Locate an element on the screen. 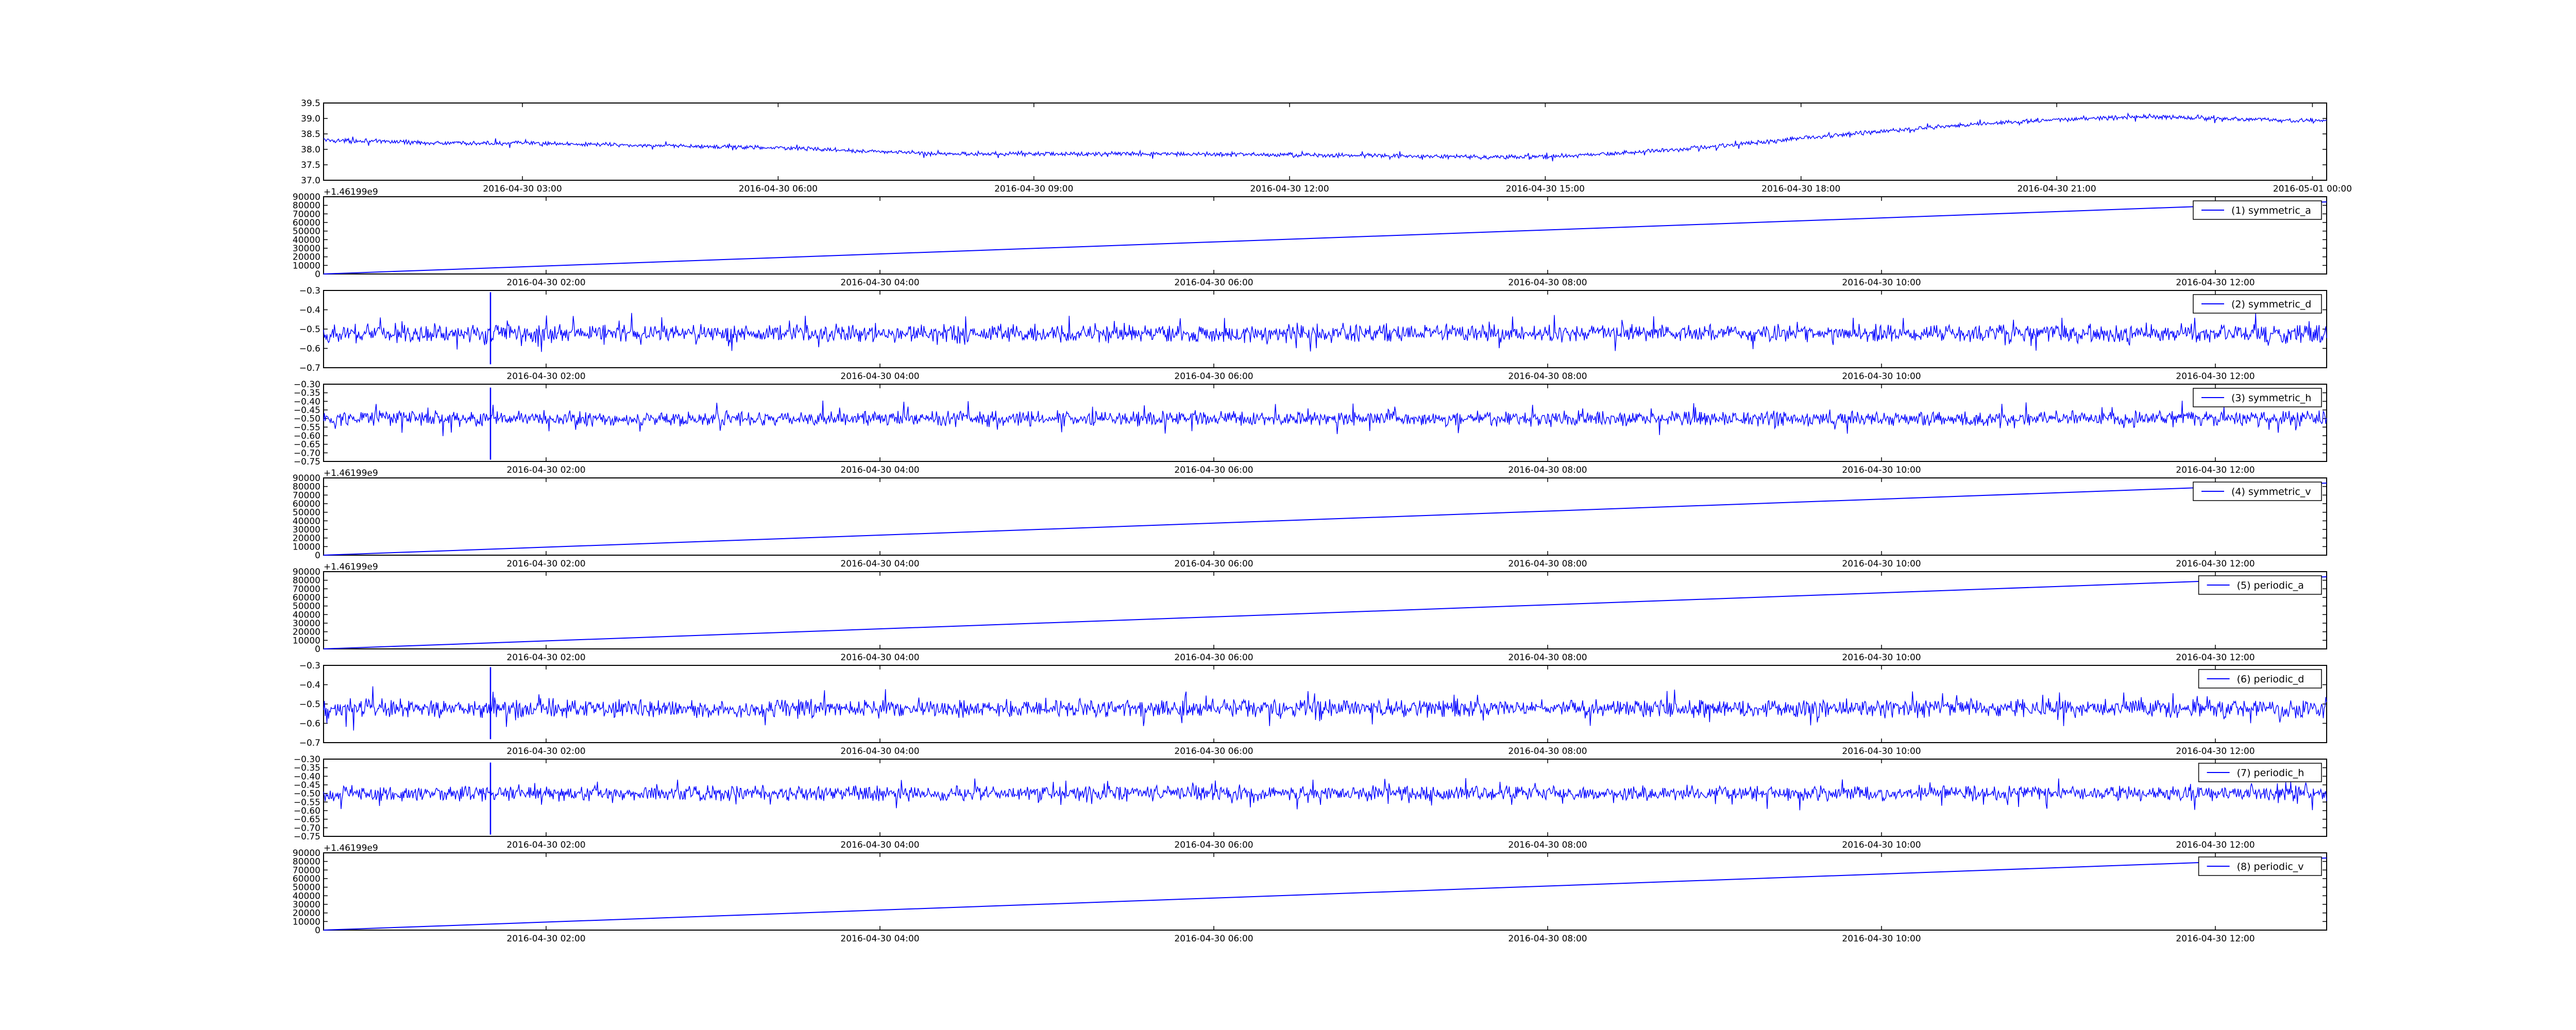 This screenshot has width=2576, height=1030. y-tick-label: 37.0 is located at coordinates (310, 181).